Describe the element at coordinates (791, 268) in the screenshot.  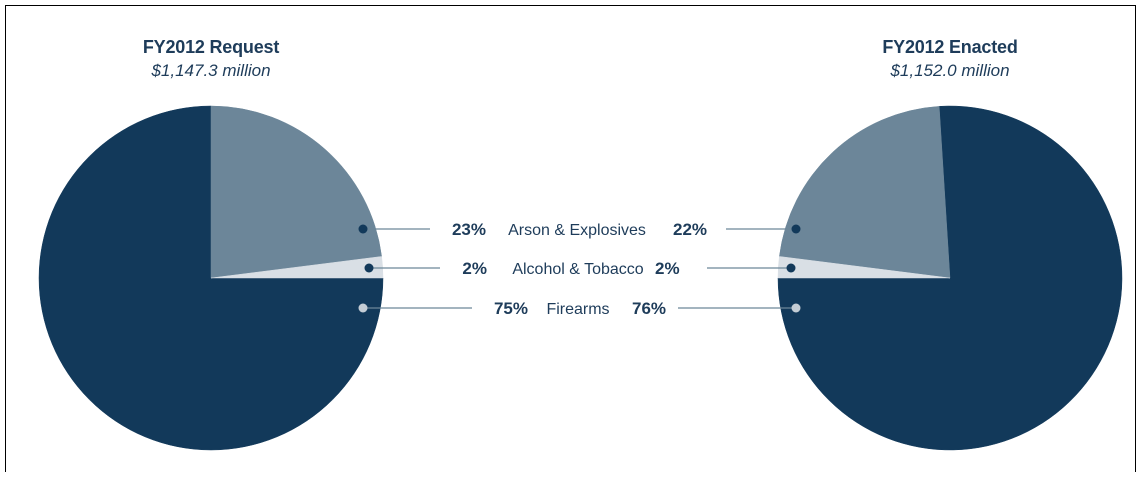
I see `leader-dot-enacted-alcohol-tobacco` at that location.